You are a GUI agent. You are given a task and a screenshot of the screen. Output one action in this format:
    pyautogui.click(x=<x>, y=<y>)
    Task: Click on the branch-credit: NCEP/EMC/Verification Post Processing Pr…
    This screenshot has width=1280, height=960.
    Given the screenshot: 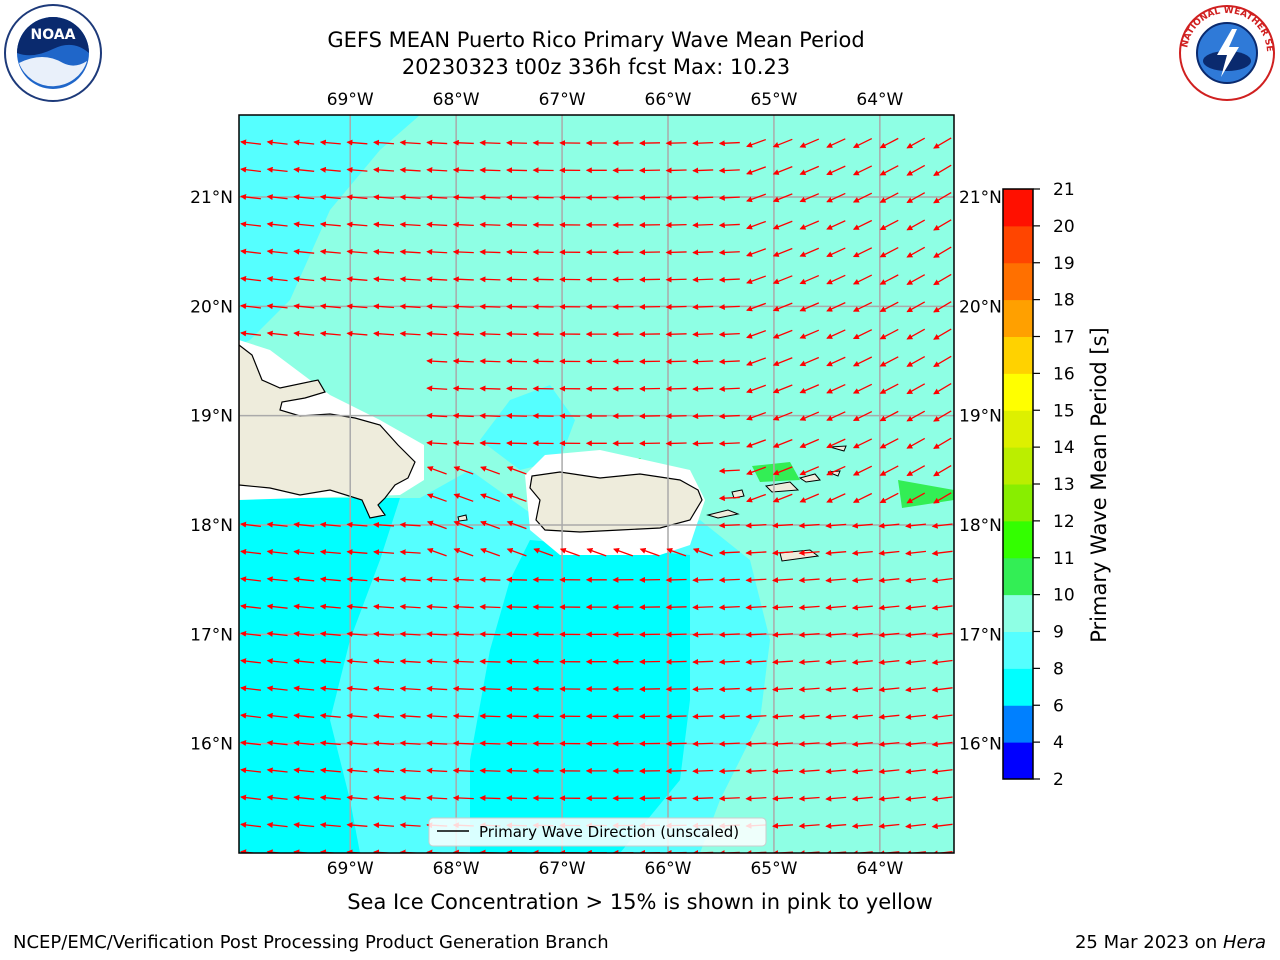 What is the action you would take?
    pyautogui.click(x=311, y=942)
    